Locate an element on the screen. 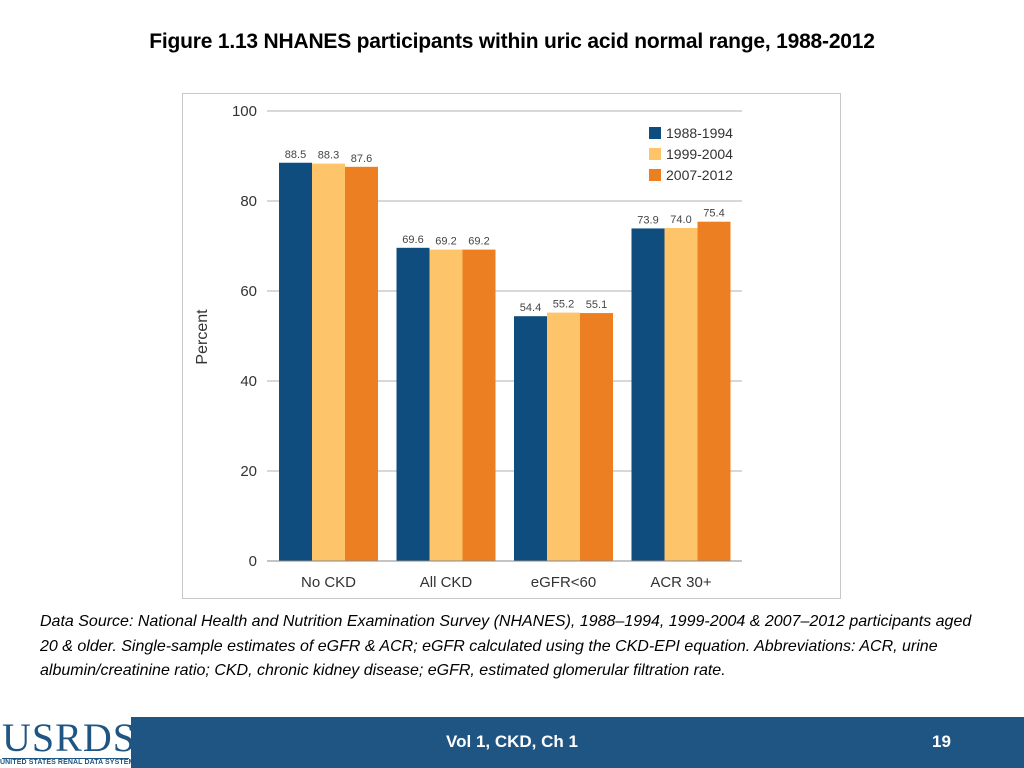 The image size is (1024, 768). bar-1988-1994-ACR 30+ is located at coordinates (648, 394).